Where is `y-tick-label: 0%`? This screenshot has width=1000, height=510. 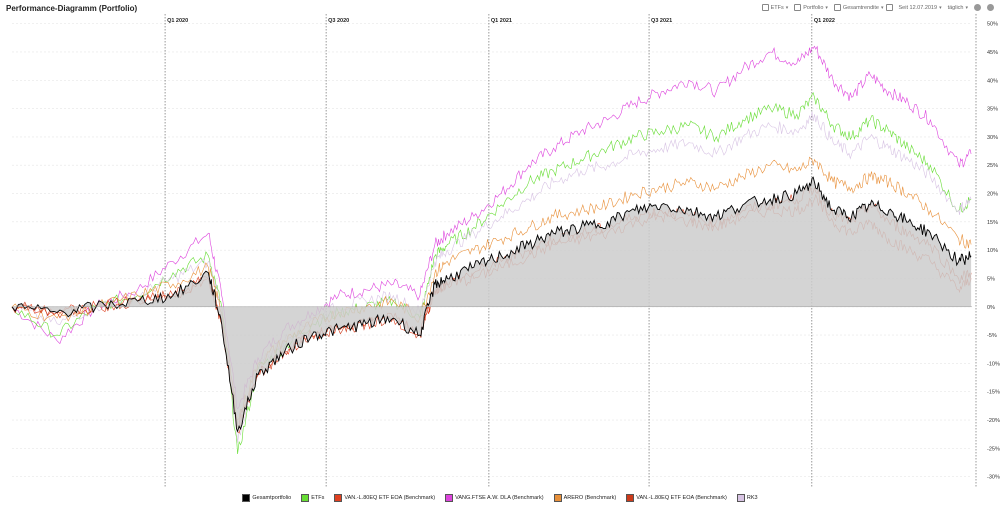
y-tick-label: 0% is located at coordinates (991, 308).